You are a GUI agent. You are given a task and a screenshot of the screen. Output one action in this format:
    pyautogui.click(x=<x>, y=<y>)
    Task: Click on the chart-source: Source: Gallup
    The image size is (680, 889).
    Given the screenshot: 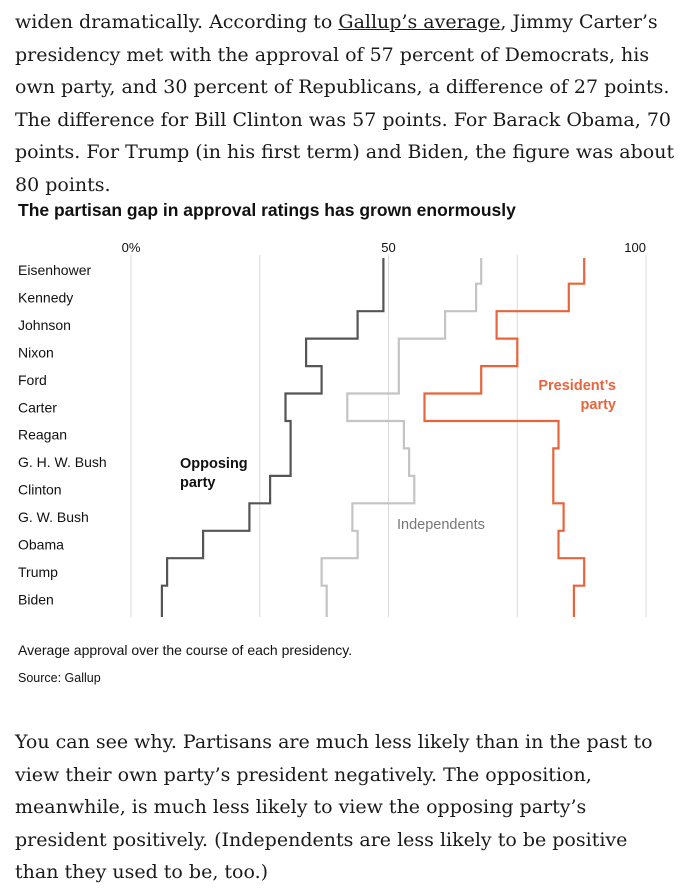 What is the action you would take?
    pyautogui.click(x=59, y=678)
    